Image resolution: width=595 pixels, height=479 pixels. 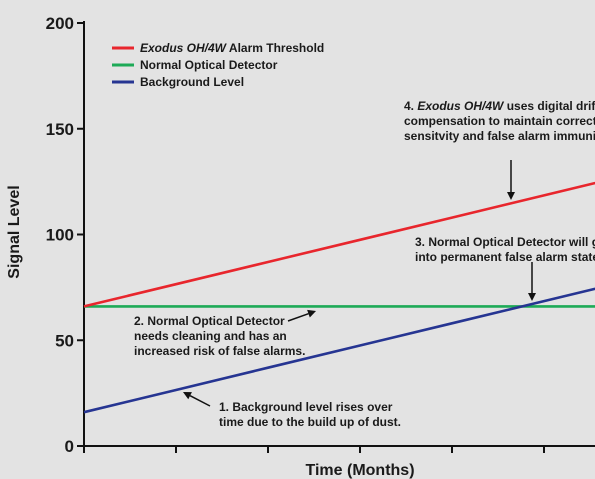 I want to click on y-tick-label: 50, so click(x=64, y=340).